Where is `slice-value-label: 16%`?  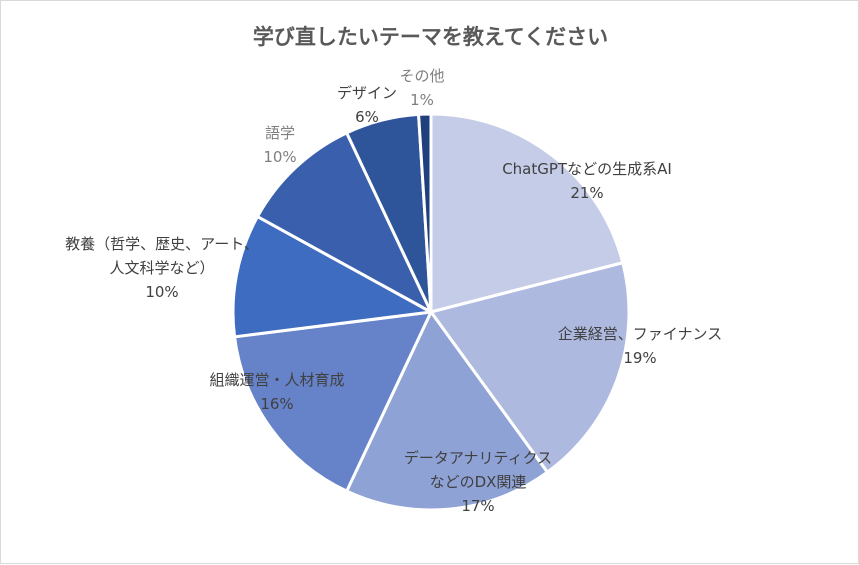 slice-value-label: 16% is located at coordinates (276, 404).